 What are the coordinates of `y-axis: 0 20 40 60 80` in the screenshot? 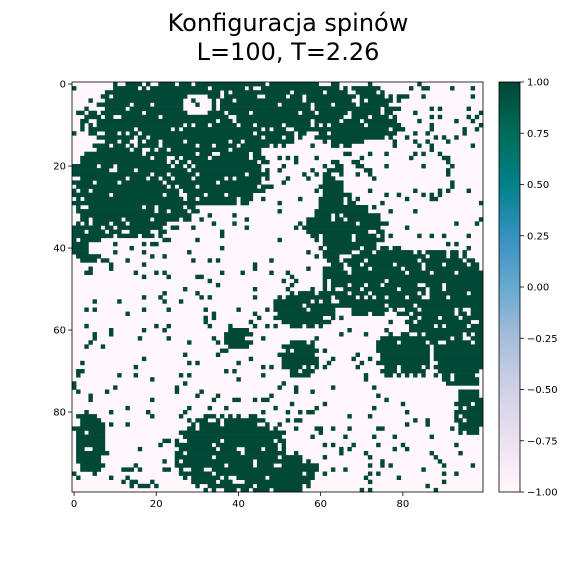 It's located at (62, 249).